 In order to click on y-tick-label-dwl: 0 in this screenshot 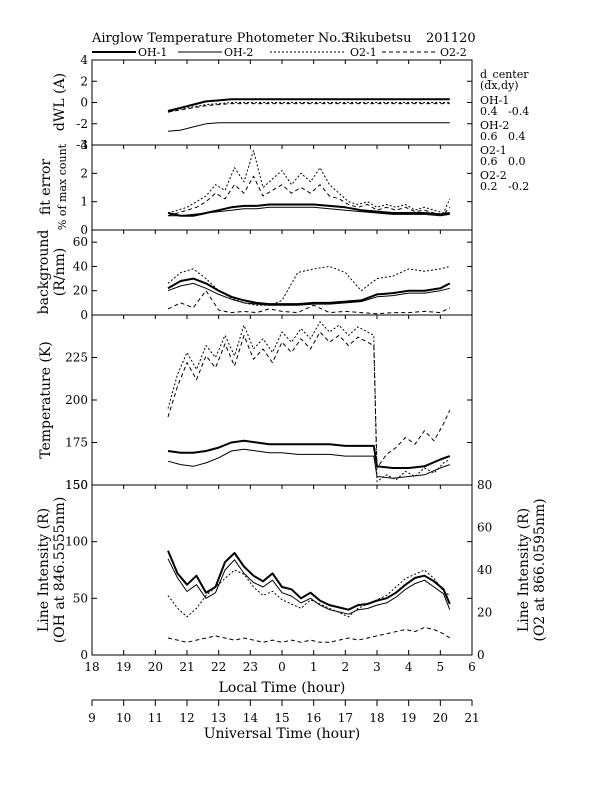, I will do `click(84, 103)`.